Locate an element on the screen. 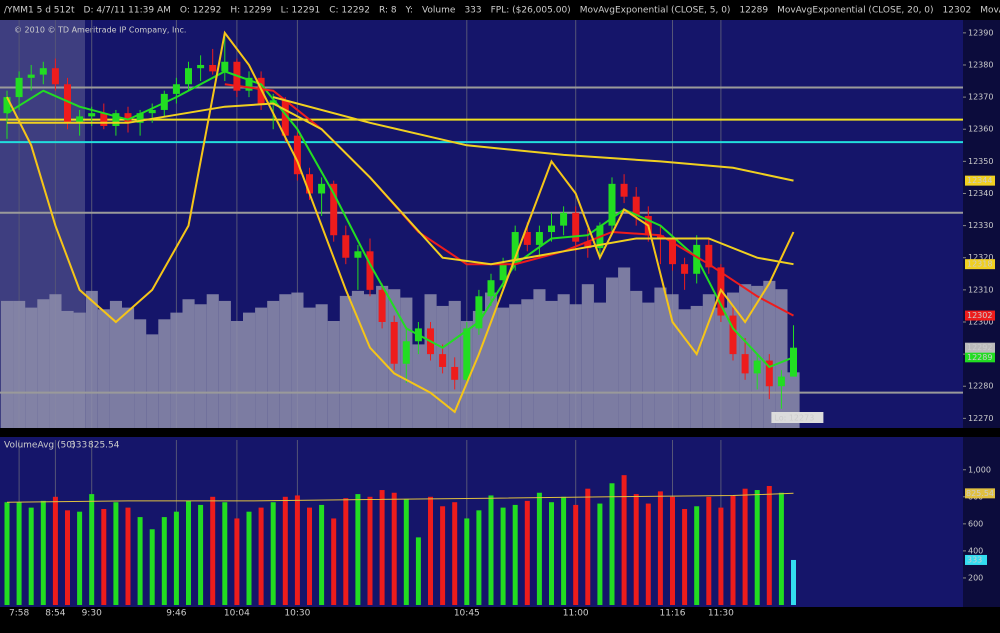 Image resolution: width=1000 pixels, height=633 pixels. y-tick-label: 12280 is located at coordinates (980, 386).